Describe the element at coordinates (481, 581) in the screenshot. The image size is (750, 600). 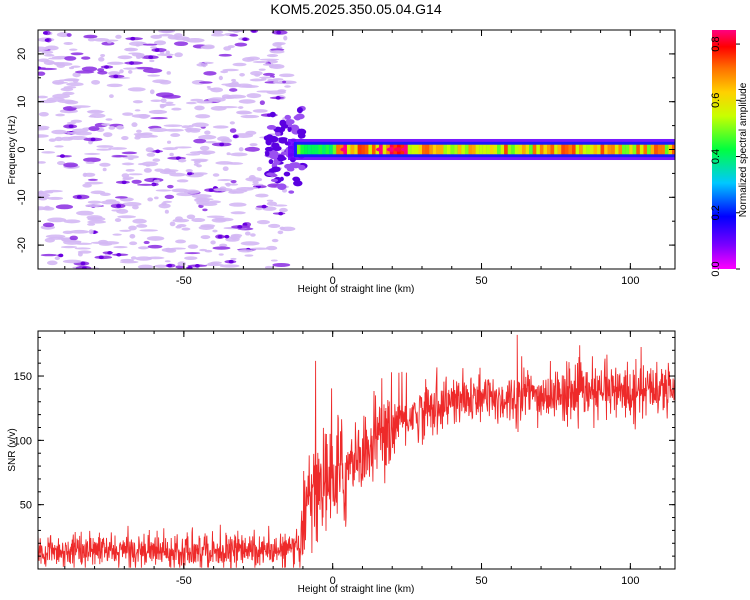
I see `snr-x-tick-label: 50` at that location.